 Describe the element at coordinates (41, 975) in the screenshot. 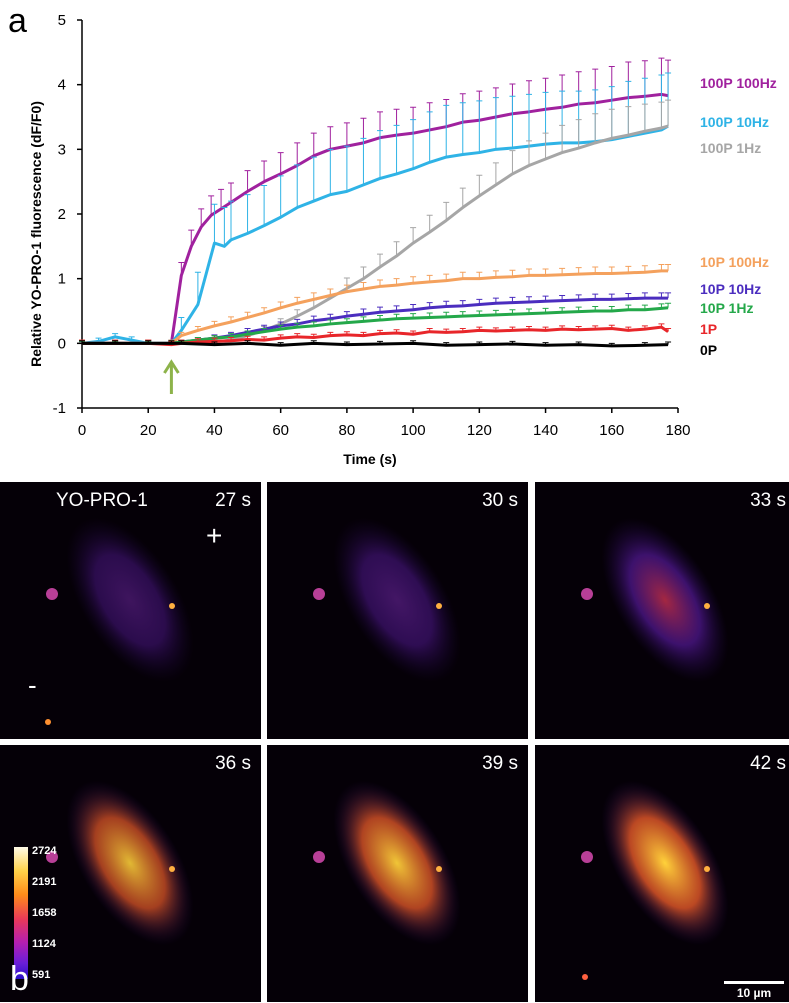

I see `colorbar-tick-label: 591` at that location.